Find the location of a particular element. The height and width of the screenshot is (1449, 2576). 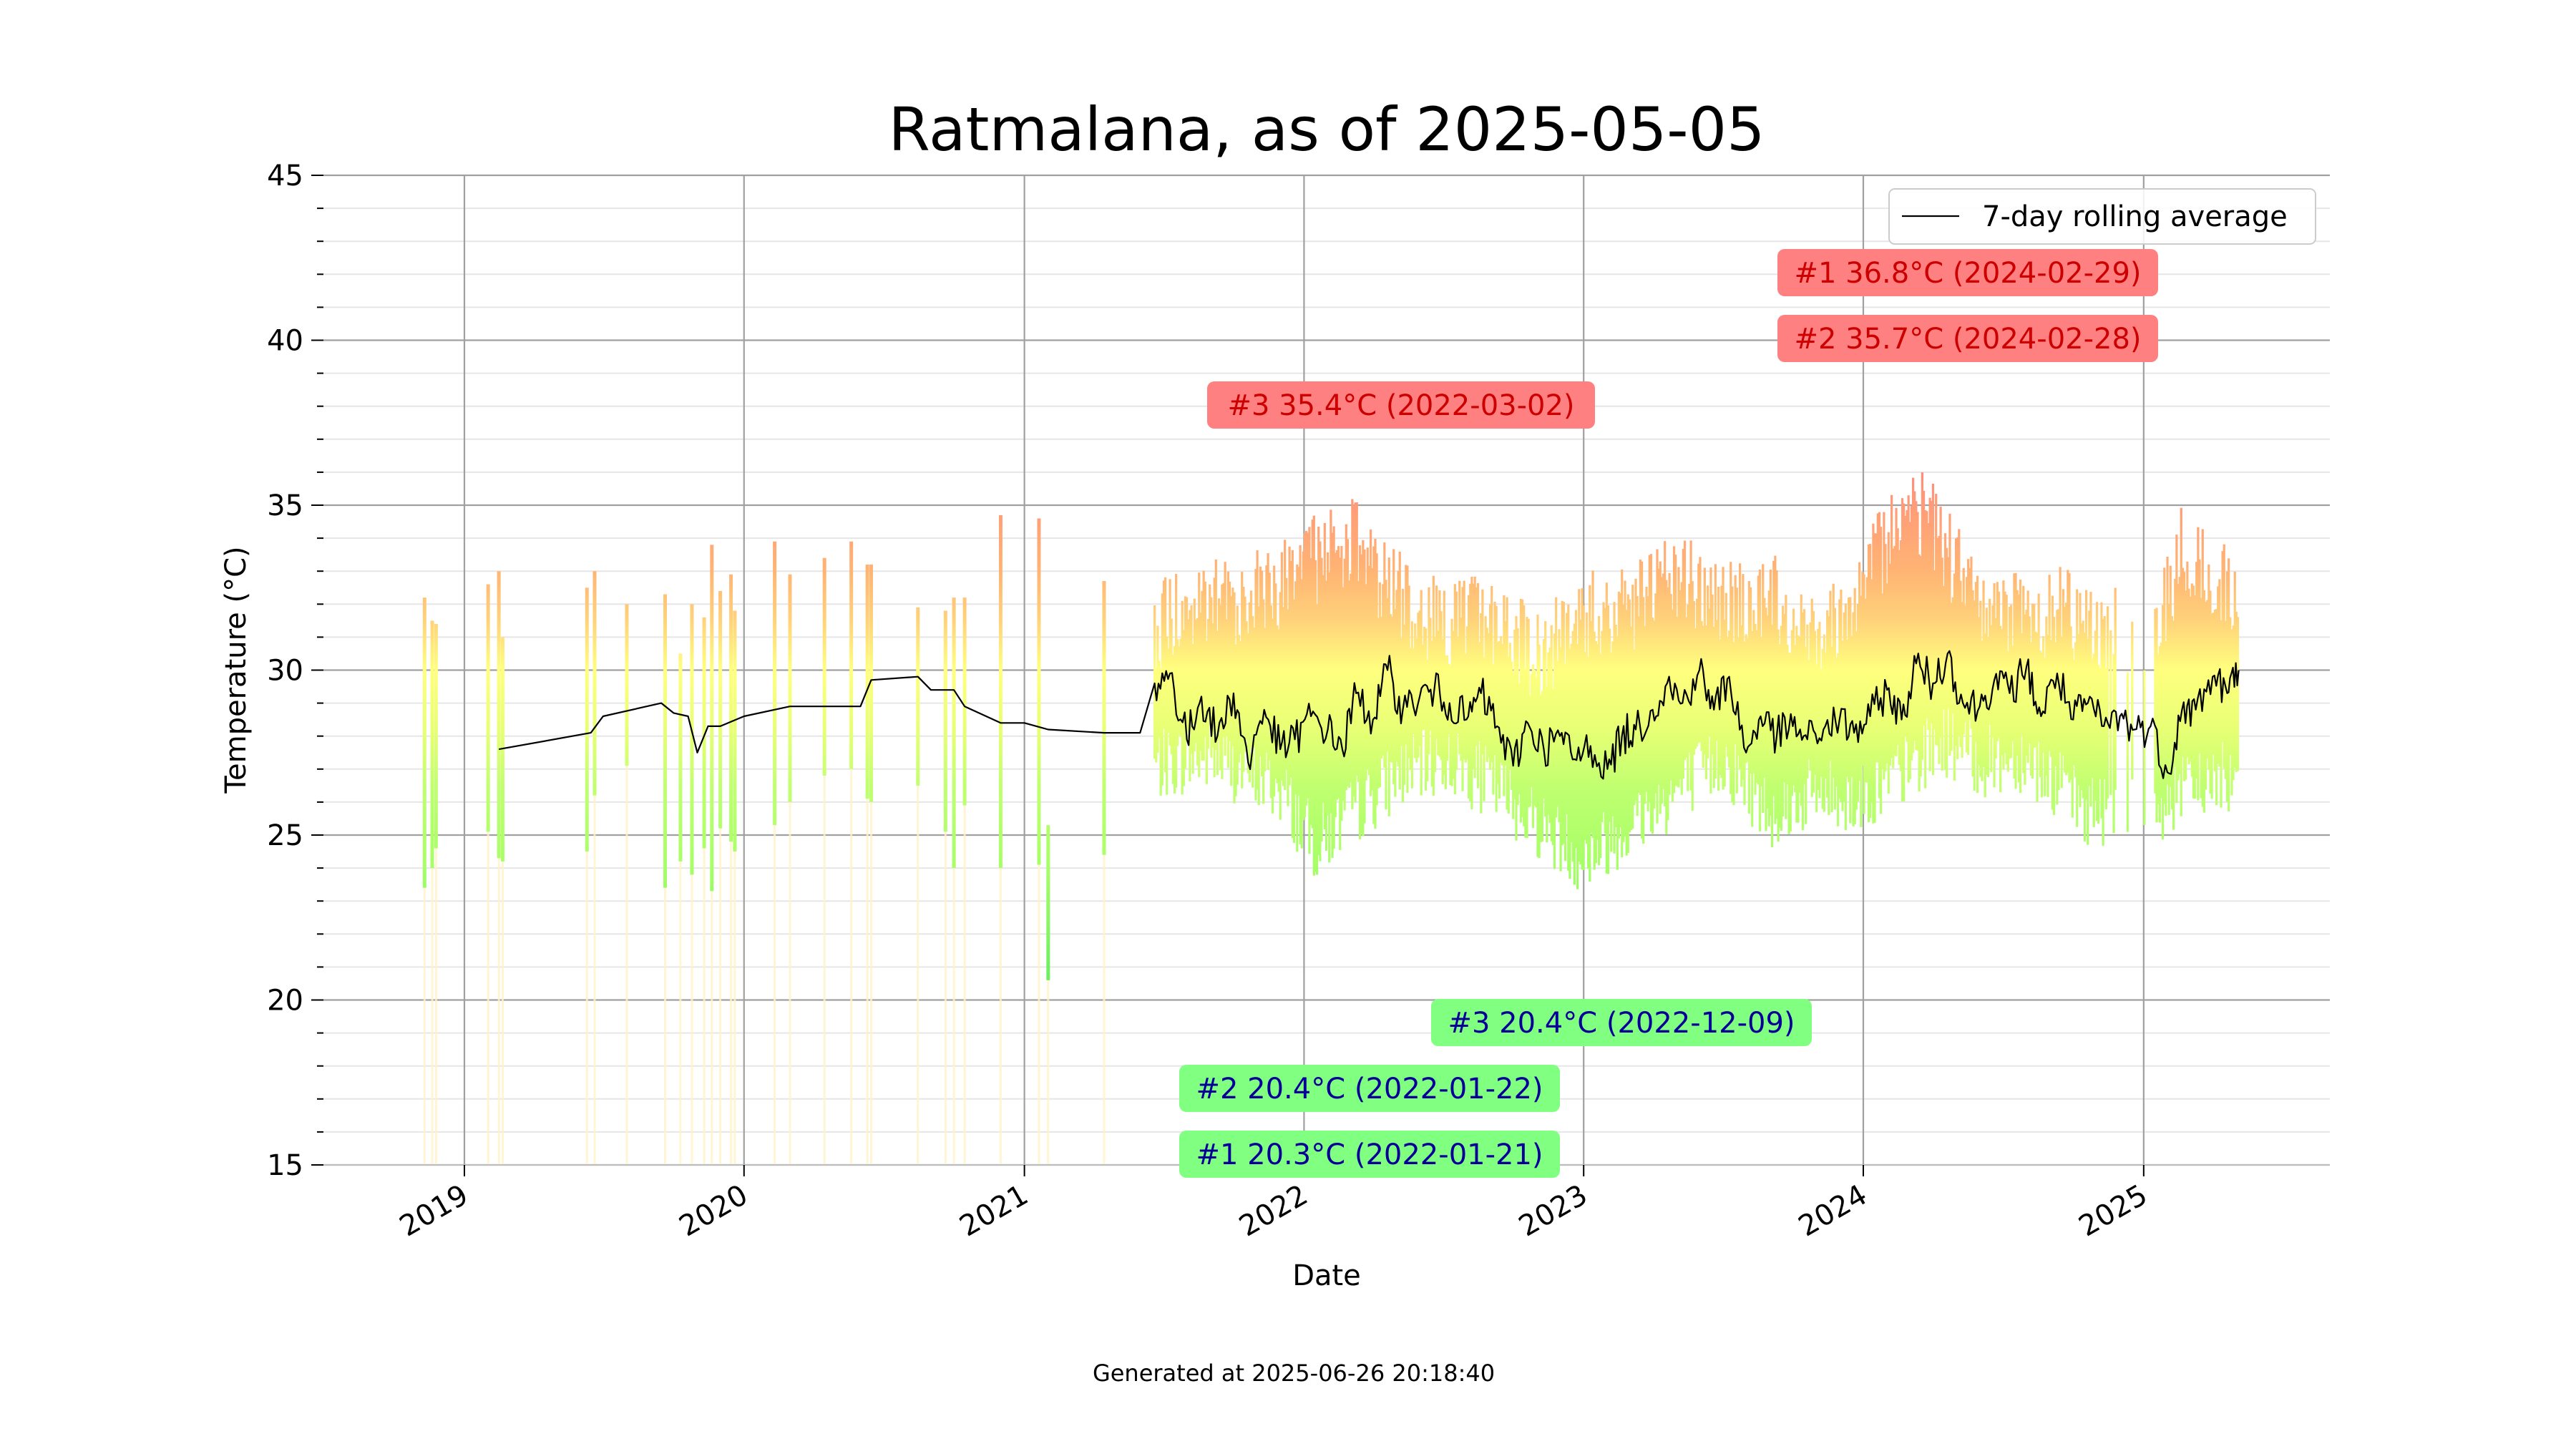

min-record-label: #2 20.4°C (2022-01-22) is located at coordinates (1369, 1088).